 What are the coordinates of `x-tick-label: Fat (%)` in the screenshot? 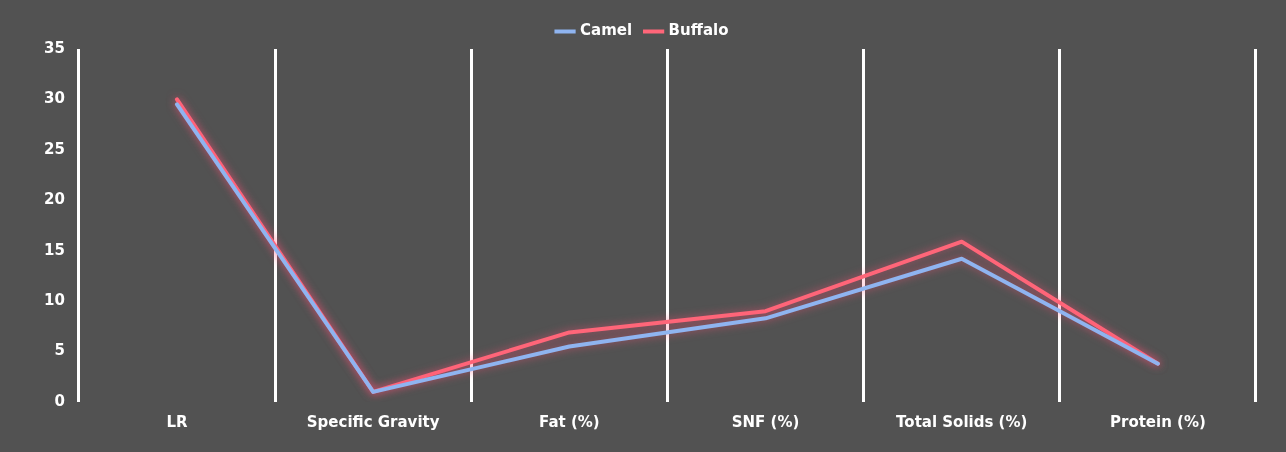 It's located at (569, 421).